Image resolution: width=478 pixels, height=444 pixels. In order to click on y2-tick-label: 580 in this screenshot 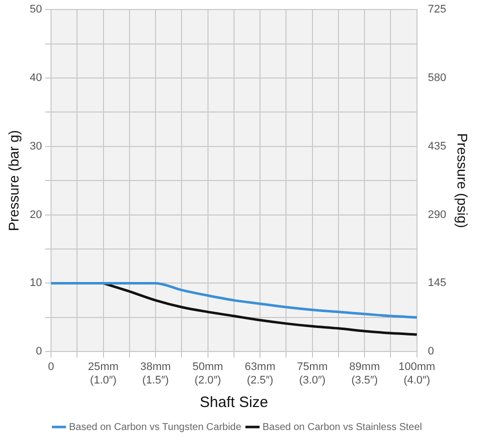, I will do `click(437, 78)`.